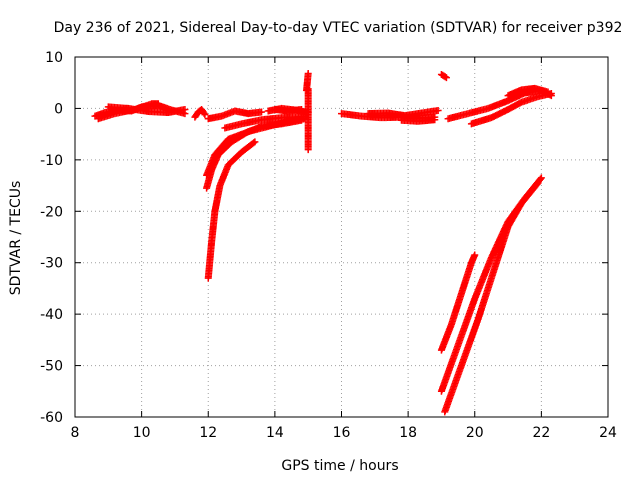 This screenshot has width=640, height=480. I want to click on y-tick-label: -30, so click(51, 264).